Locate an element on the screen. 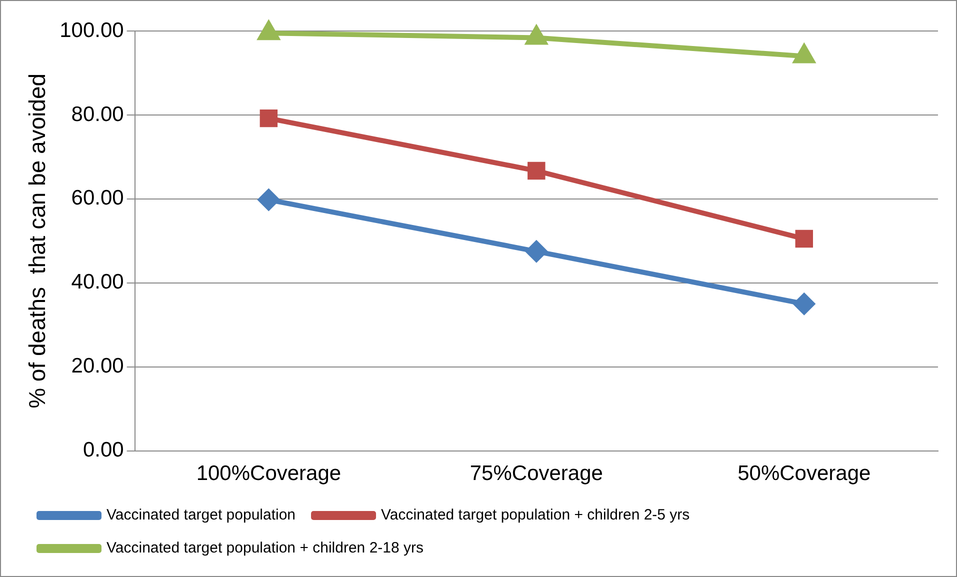  y-tick-label: 100.00 is located at coordinates (92, 30).